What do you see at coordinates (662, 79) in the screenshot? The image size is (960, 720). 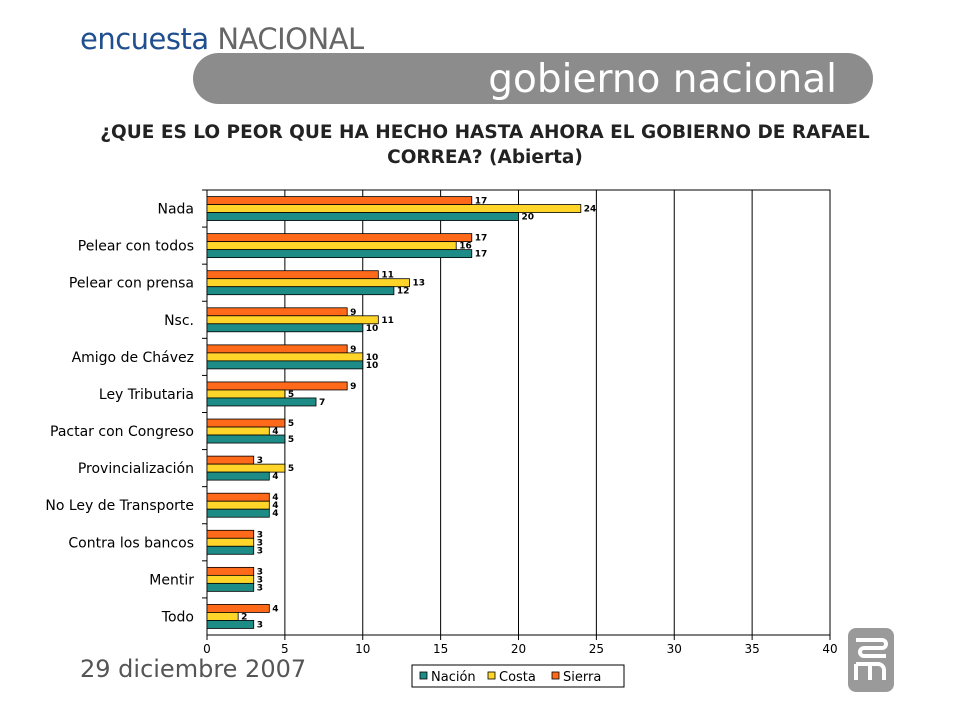 I see `banner-title: gobierno nacional` at bounding box center [662, 79].